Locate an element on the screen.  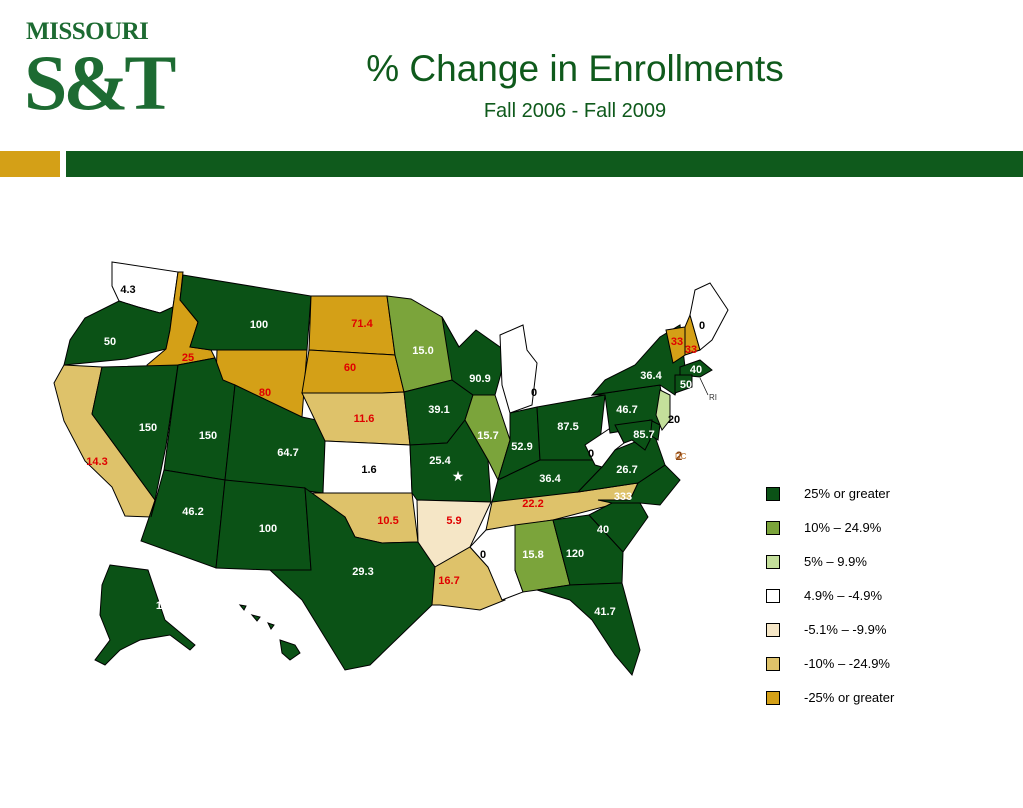
tag-rhode-island: RI is located at coordinates (713, 397).